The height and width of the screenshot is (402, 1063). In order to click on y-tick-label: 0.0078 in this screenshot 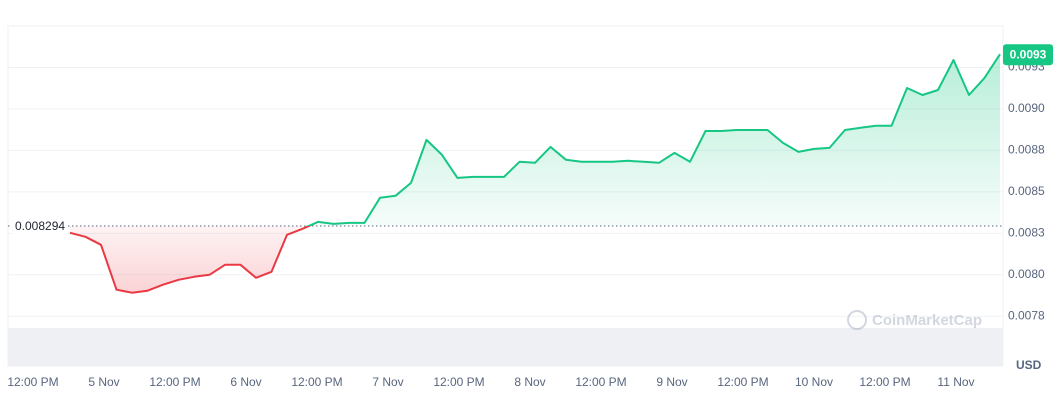, I will do `click(1026, 315)`.